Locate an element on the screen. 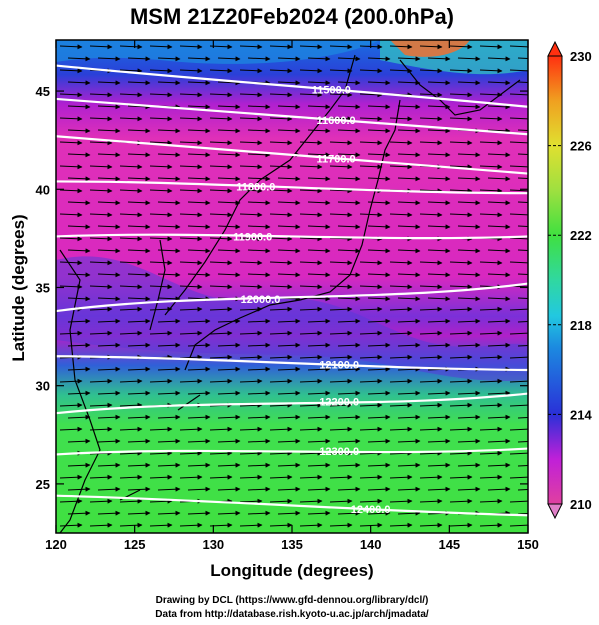 The image size is (599, 625). x-tick-label: 135 is located at coordinates (292, 544).